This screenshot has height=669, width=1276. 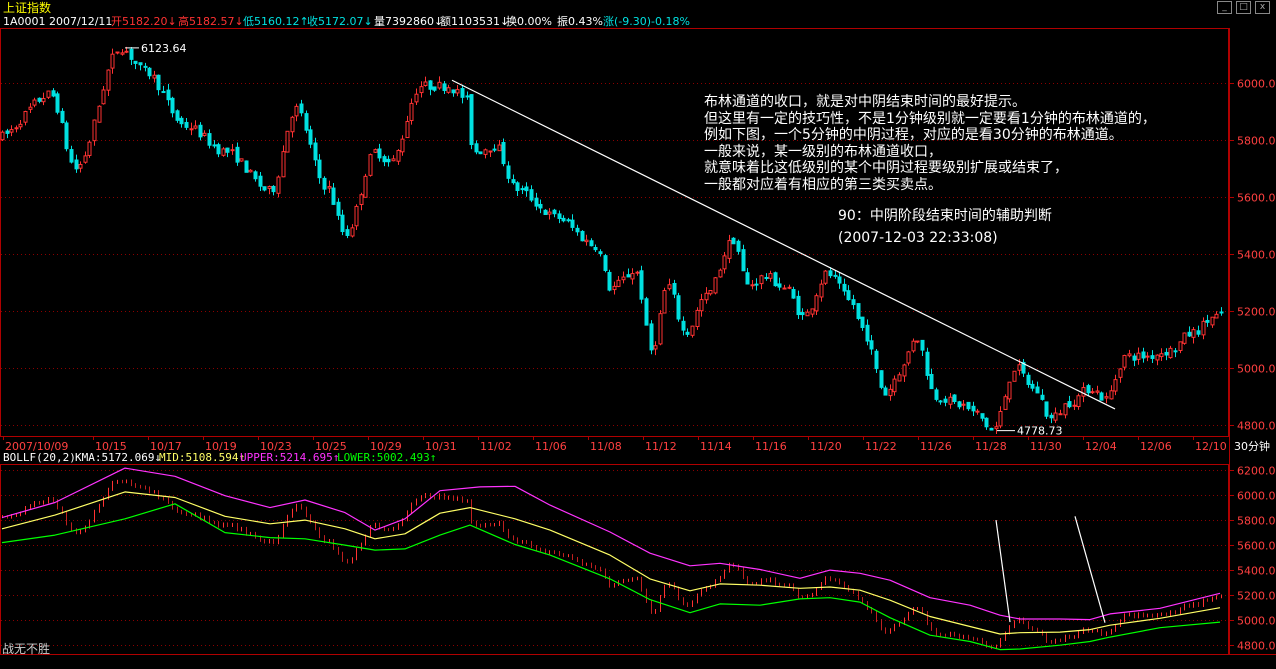 I want to click on x-tick-label: 2007/10/09, so click(x=36, y=446).